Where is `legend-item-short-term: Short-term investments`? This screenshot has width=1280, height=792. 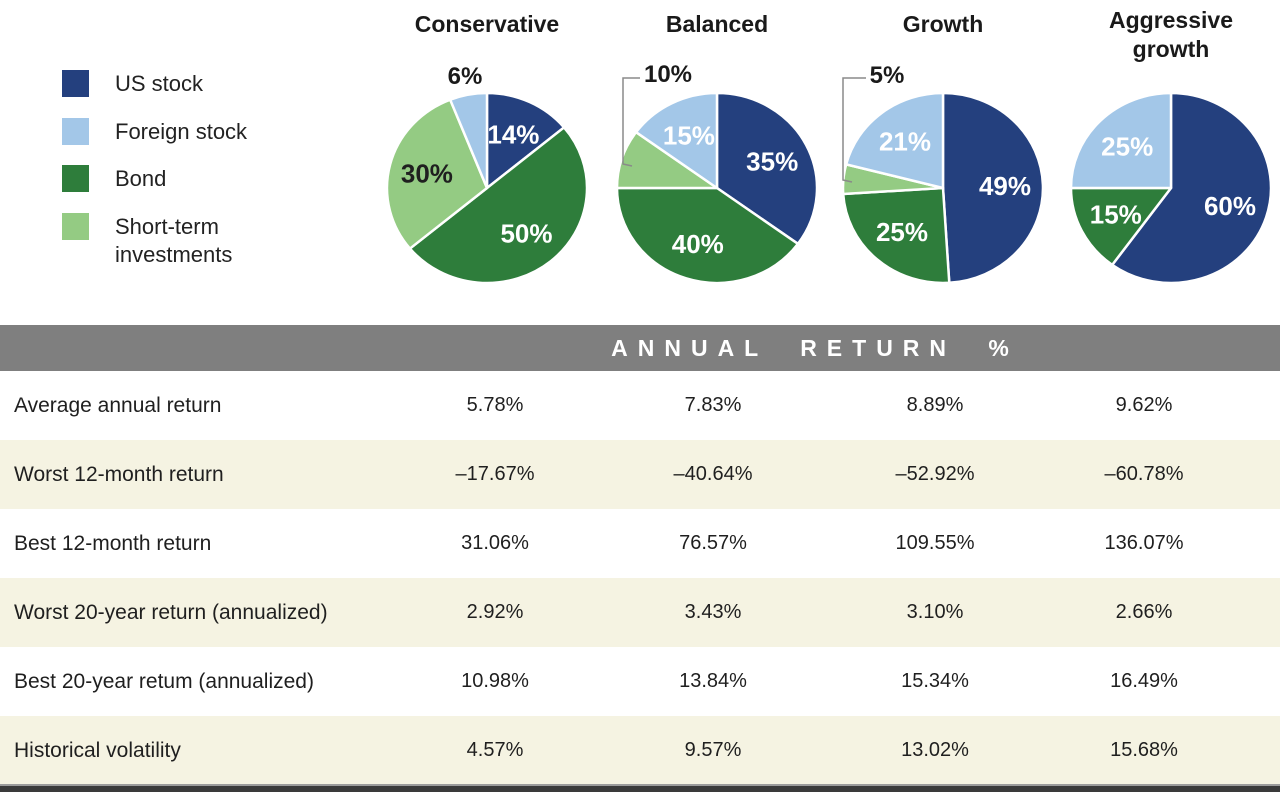
legend-item-short-term: Short-term investments is located at coordinates (163, 241).